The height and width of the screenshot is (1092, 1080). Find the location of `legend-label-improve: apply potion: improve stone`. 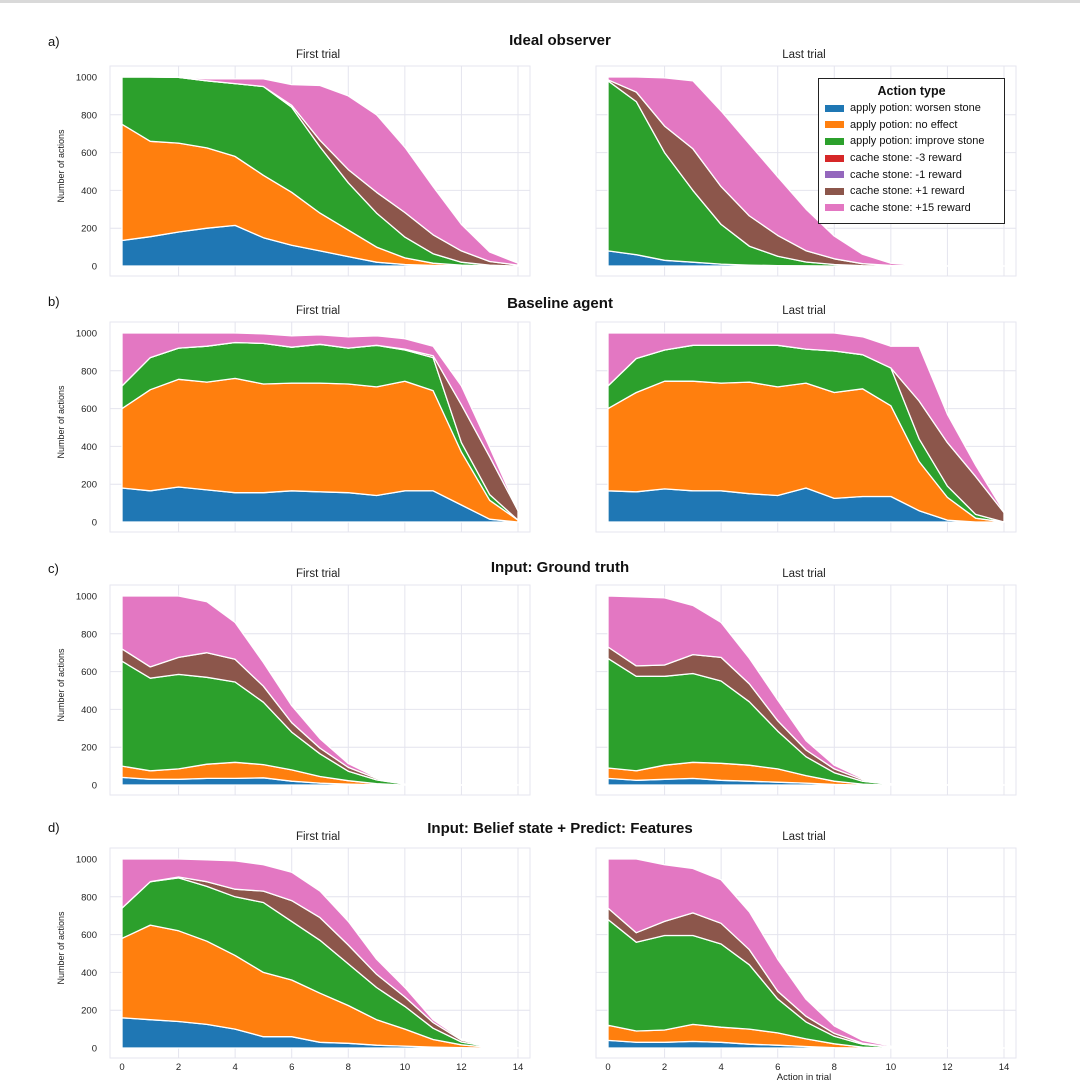

legend-label-improve: apply potion: improve stone is located at coordinates (917, 141).